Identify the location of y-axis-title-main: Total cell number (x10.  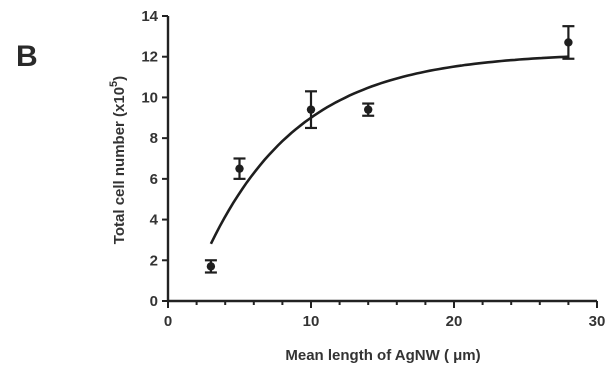
(119, 165).